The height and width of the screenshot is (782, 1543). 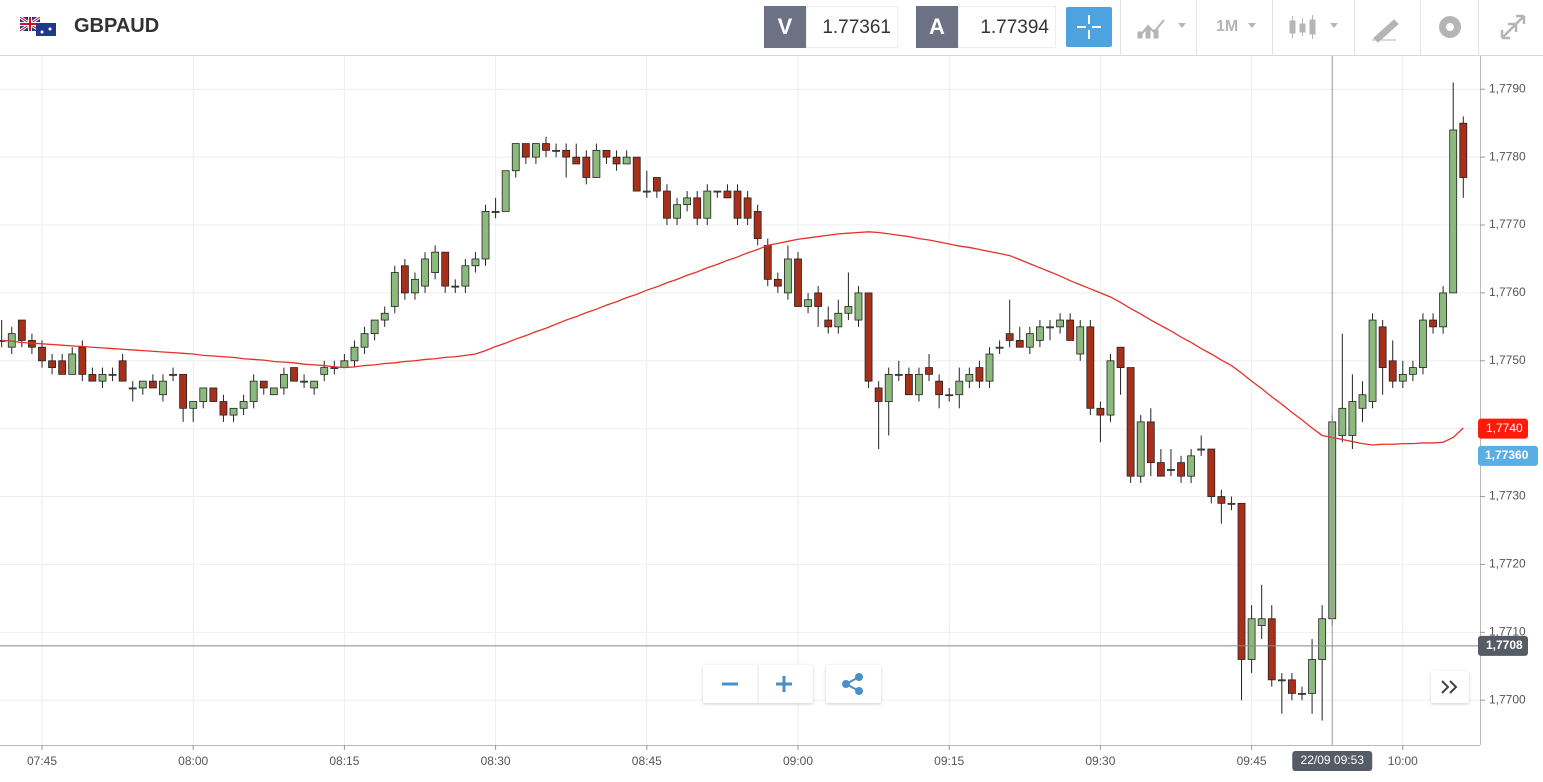 I want to click on settings-button, so click(x=1450, y=27).